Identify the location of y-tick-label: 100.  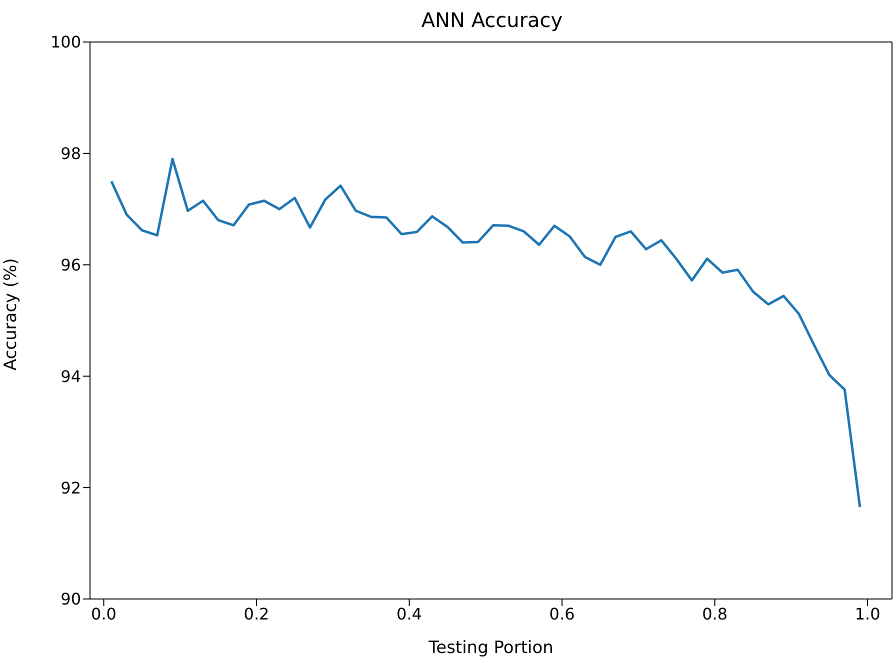
(65, 42).